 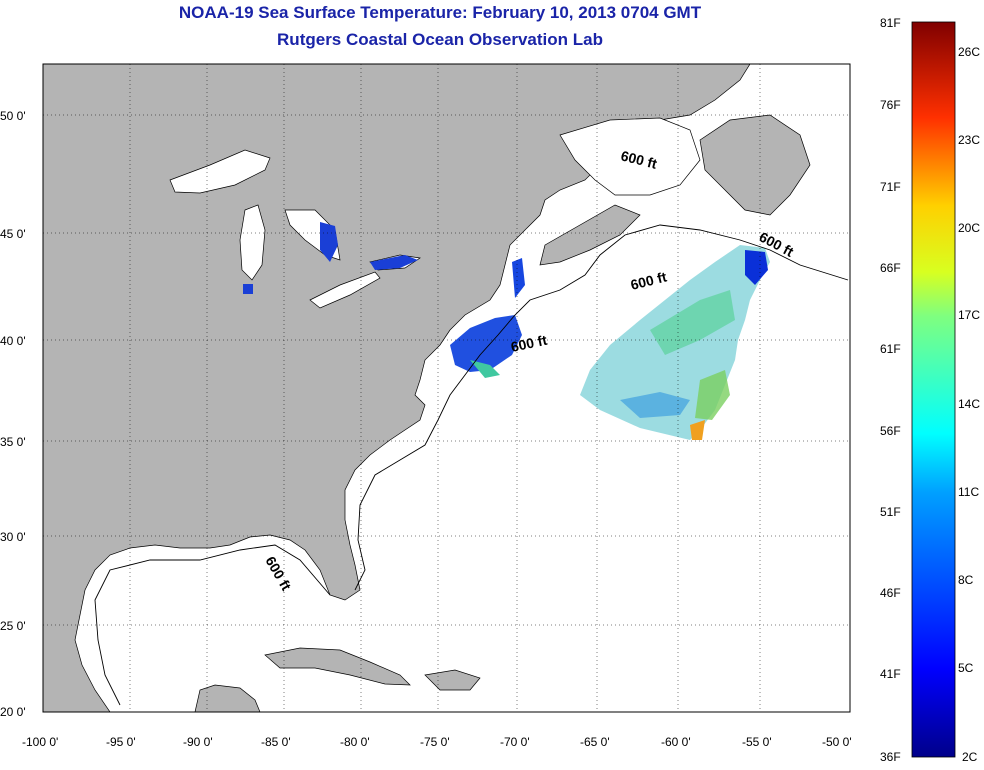 I want to click on colorbar-f-label: 61F, so click(x=890, y=349).